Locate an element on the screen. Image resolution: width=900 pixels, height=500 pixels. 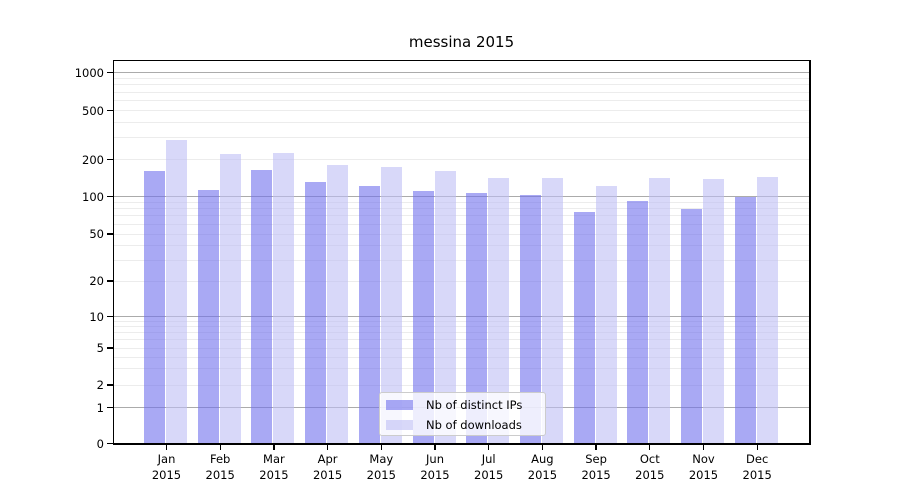
x-tick-label-line: Feb is located at coordinates (220, 459).